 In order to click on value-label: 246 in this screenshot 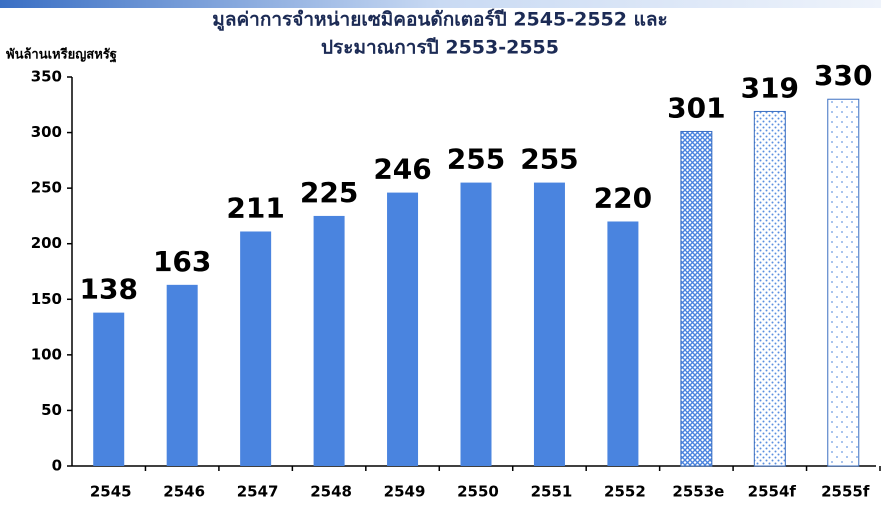, I will do `click(402, 169)`.